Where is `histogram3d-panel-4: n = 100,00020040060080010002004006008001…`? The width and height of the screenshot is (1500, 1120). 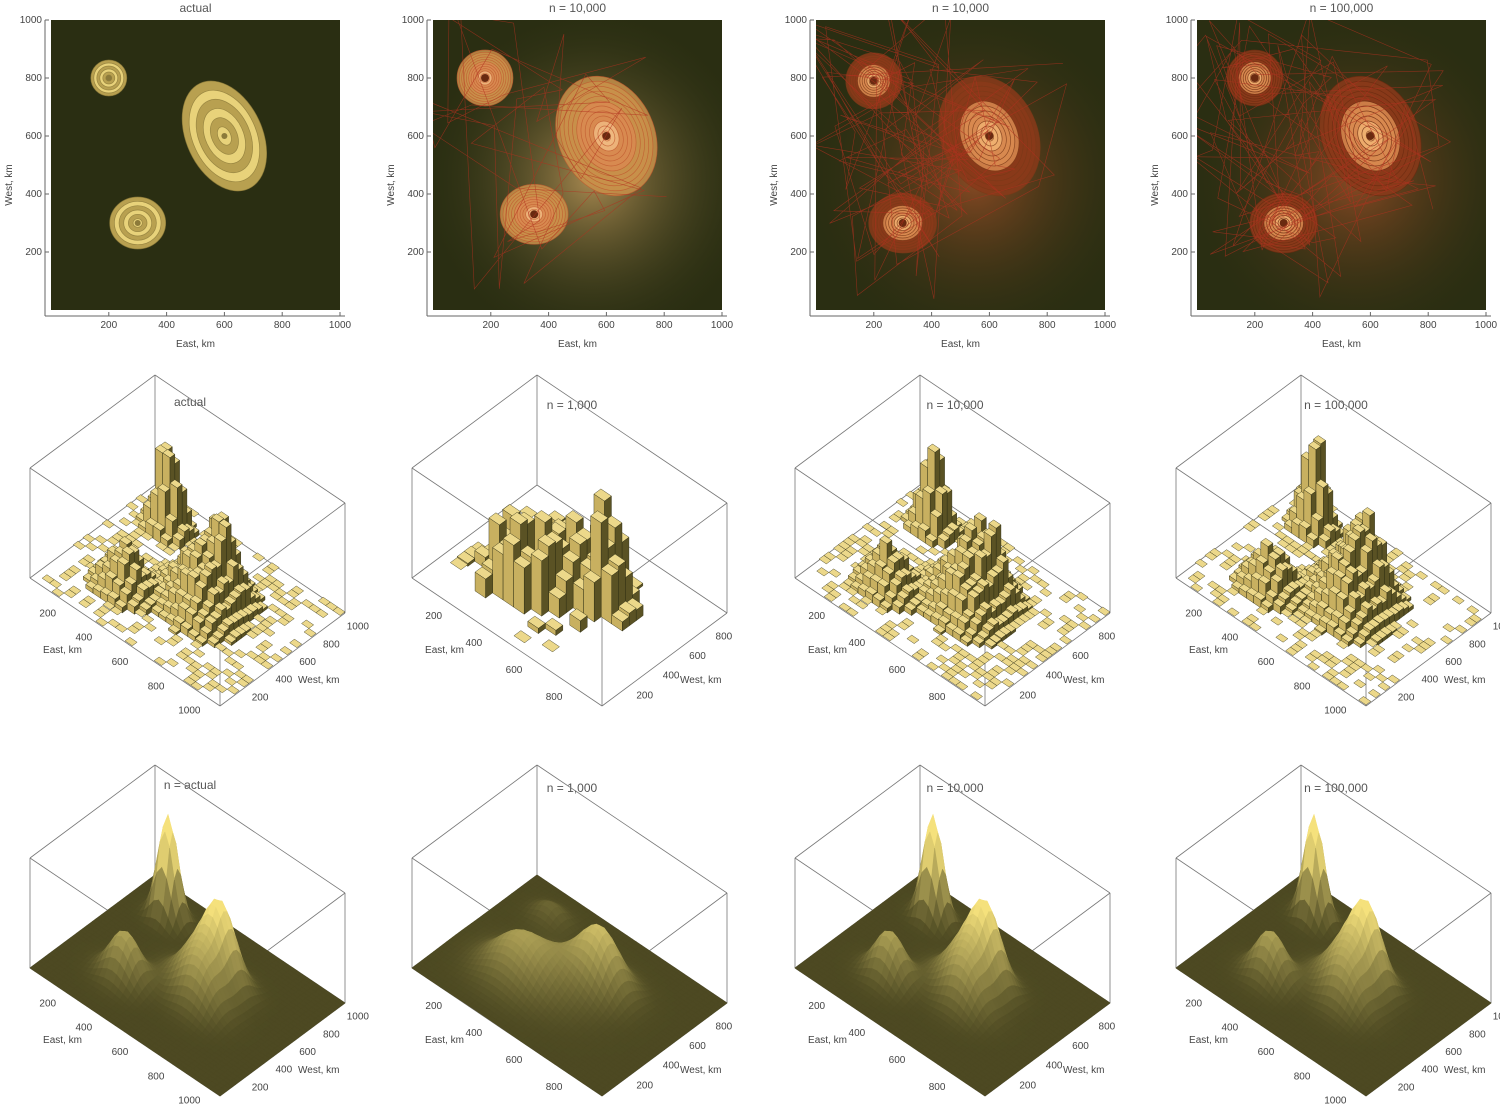
histogram3d-panel-4: n = 100,00020040060080010002004006008001… is located at coordinates (1338, 546).